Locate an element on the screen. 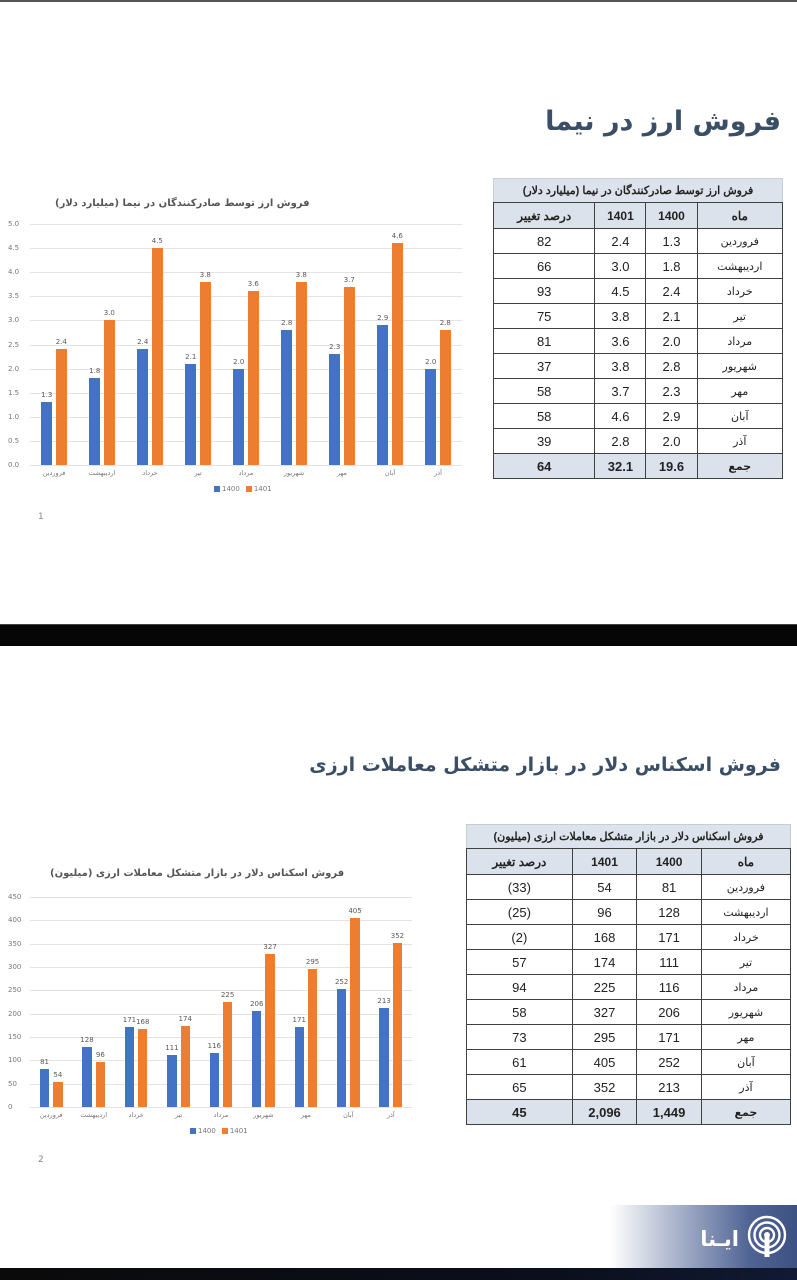  table-row: شهریور 206 327 58 is located at coordinates (629, 1012).